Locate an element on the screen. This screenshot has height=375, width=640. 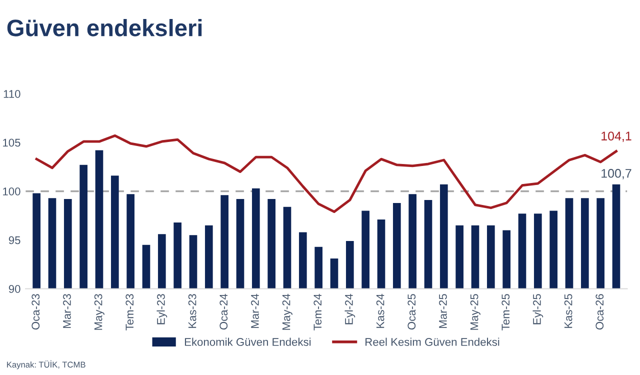
x-tick-label: Kas-23 is located at coordinates (192, 311).